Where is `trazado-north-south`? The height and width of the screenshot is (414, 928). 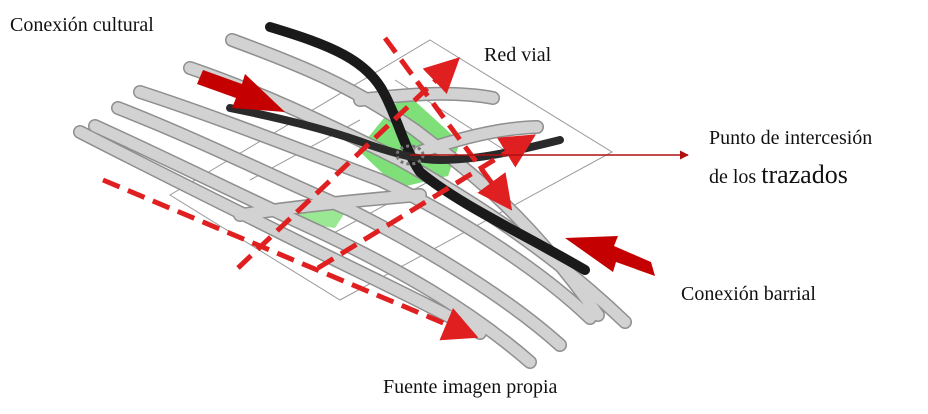 trazado-north-south is located at coordinates (447, 123).